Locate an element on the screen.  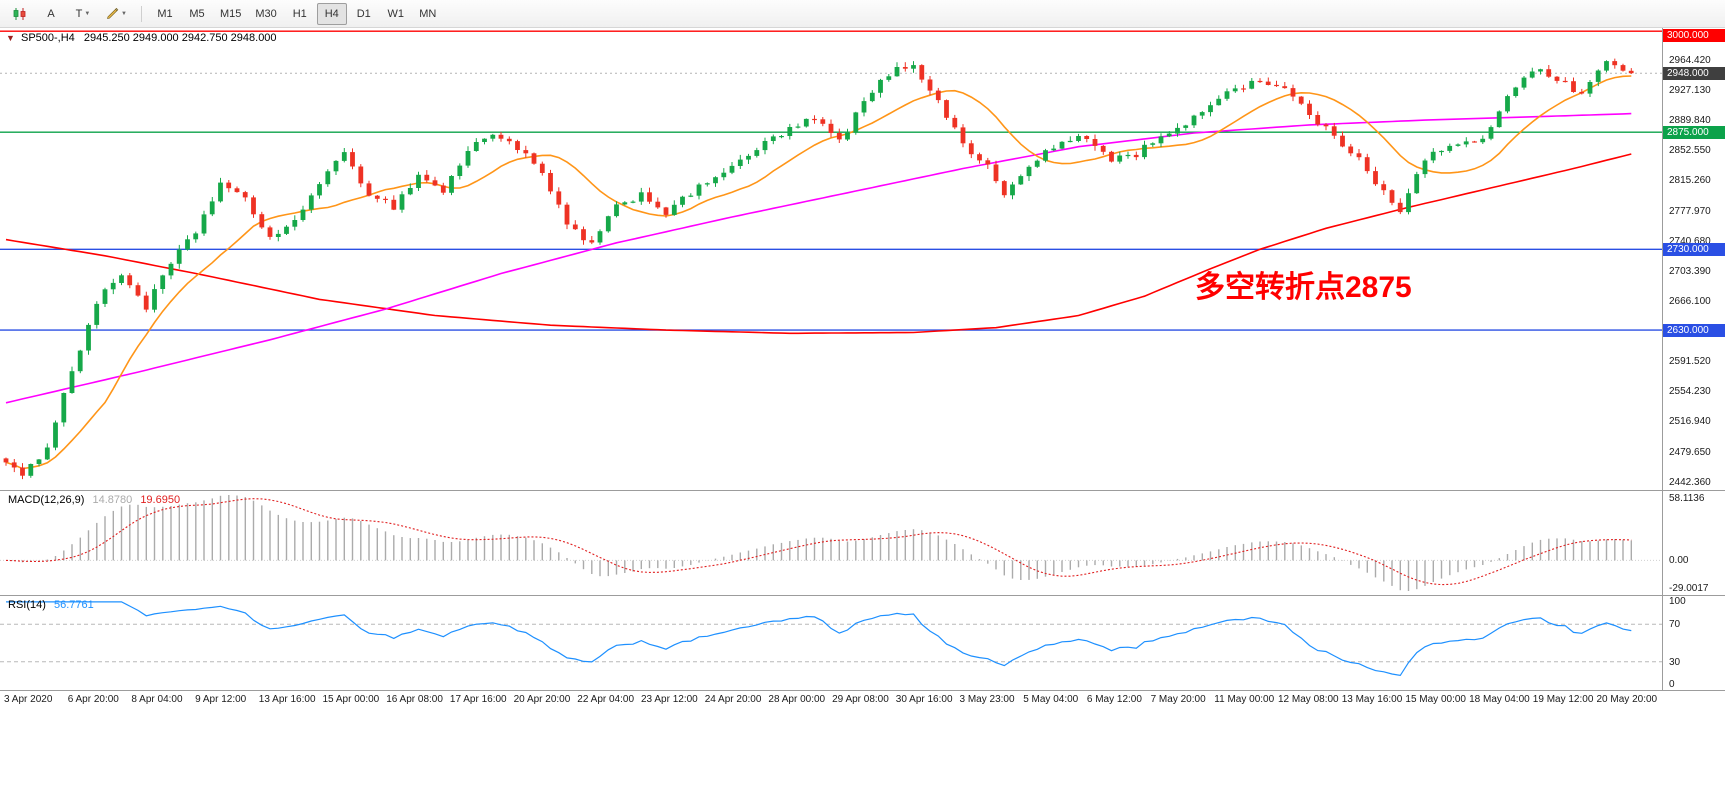
price-axis-label: 2964.420 is located at coordinates (1690, 60).